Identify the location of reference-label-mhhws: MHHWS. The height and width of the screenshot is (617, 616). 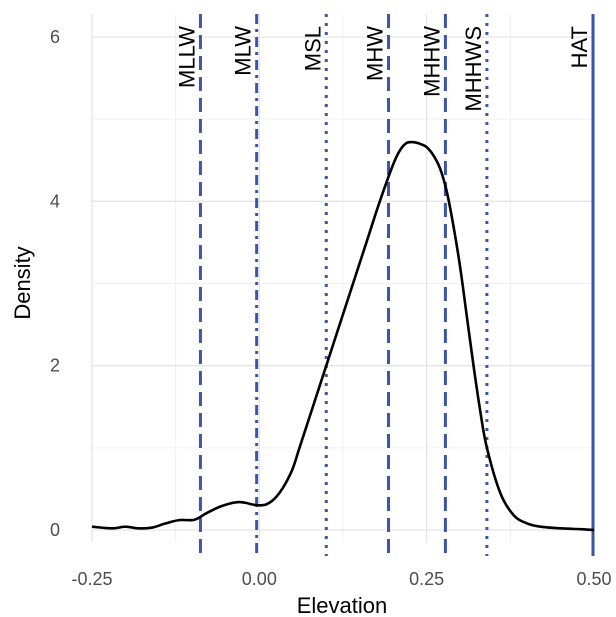
(473, 69).